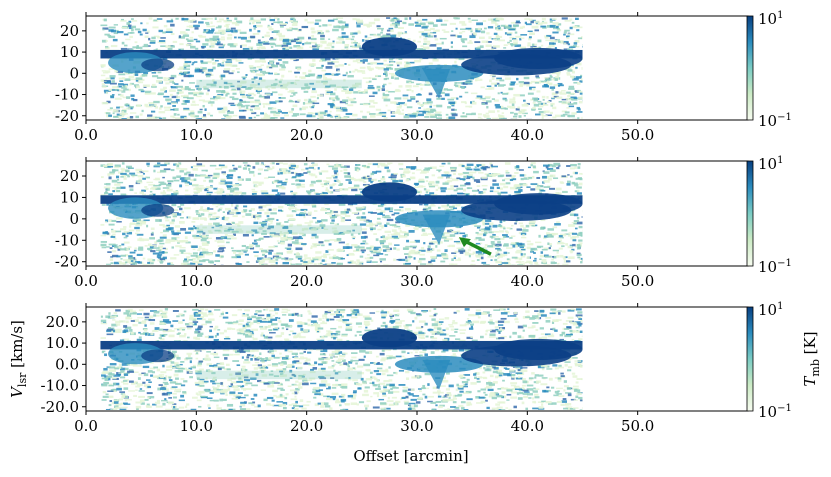 The width and height of the screenshot is (831, 477). What do you see at coordinates (62, 322) in the screenshot?
I see `y-tick-label: 20.0` at bounding box center [62, 322].